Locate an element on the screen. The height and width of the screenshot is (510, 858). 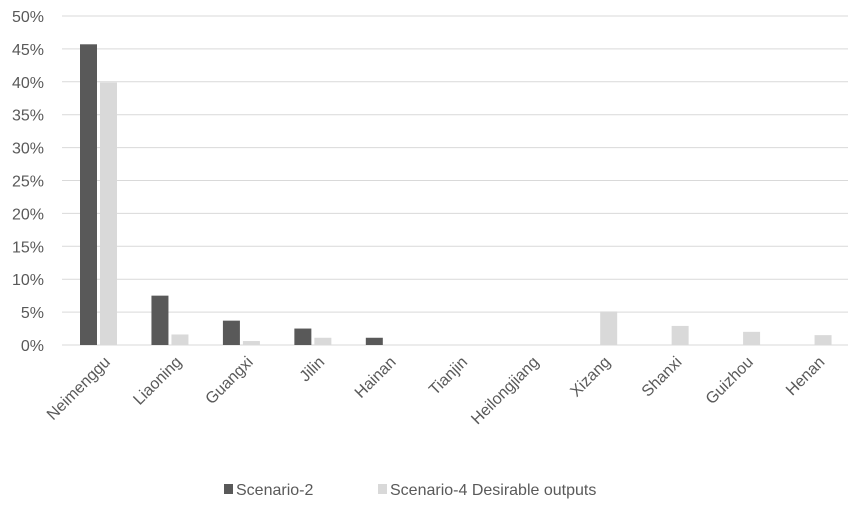
y-tick-label: 10% is located at coordinates (28, 280).